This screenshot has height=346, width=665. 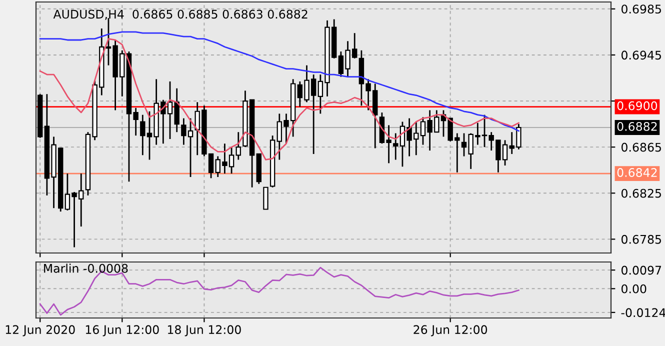 I want to click on y-tick-label: 0.00, so click(x=634, y=289).